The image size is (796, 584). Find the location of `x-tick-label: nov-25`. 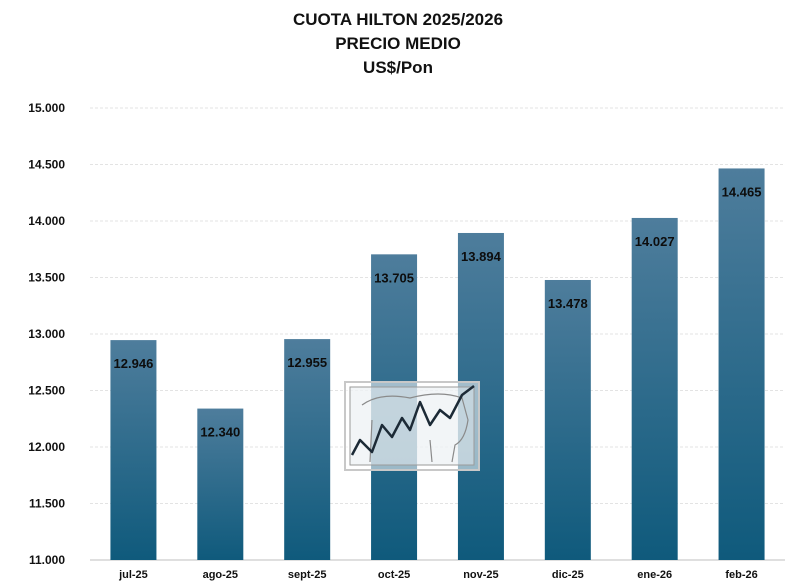

x-tick-label: nov-25 is located at coordinates (480, 575).